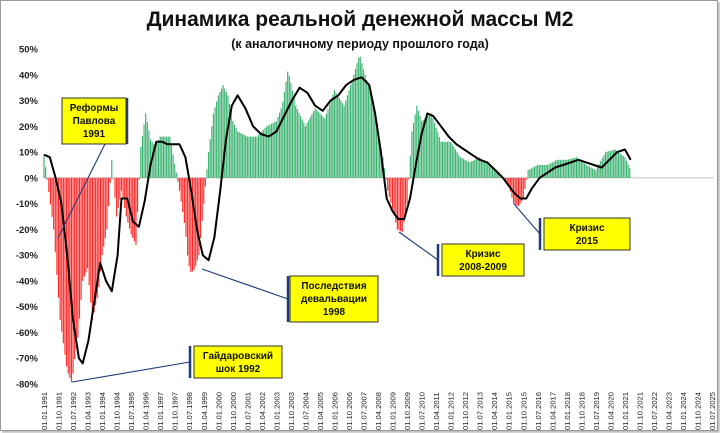  Describe the element at coordinates (238, 356) in the screenshot. I see `annotation-label: Гайдаровский` at that location.